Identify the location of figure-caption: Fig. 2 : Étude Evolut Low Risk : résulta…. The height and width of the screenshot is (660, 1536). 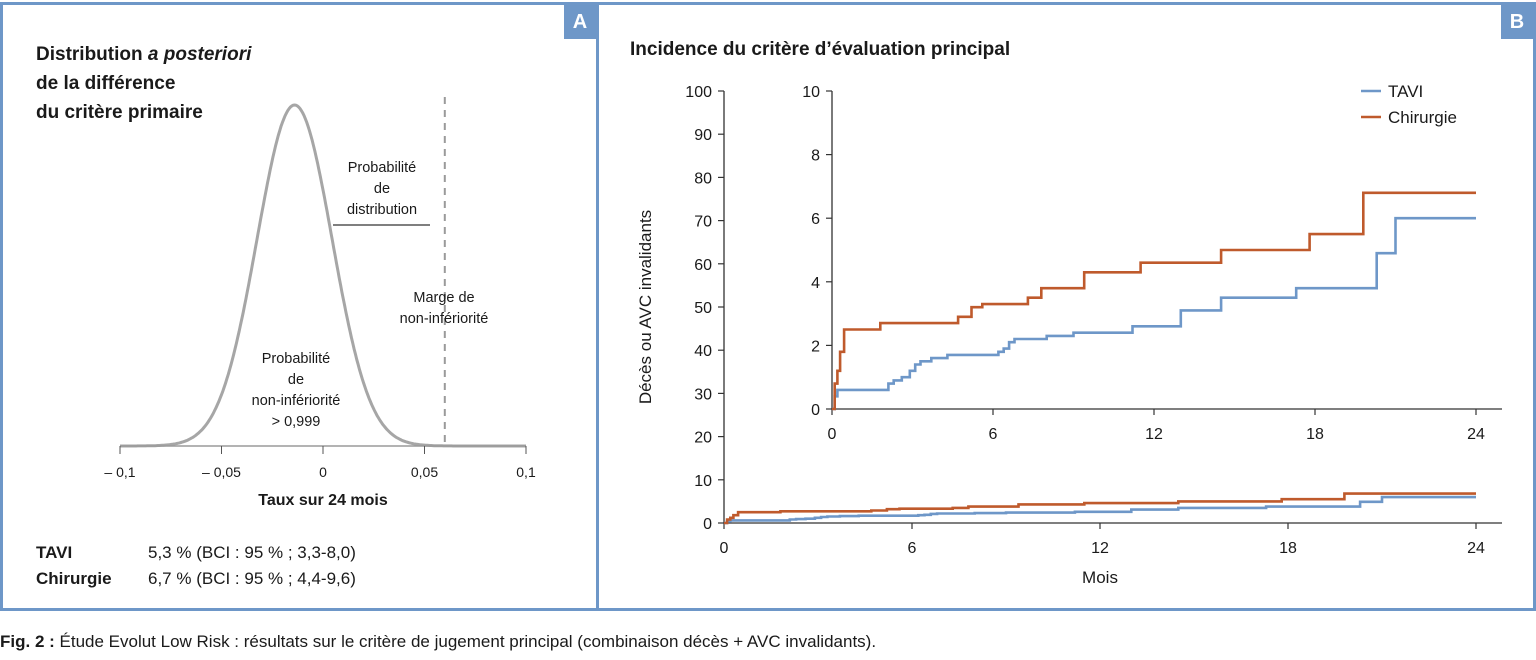
(438, 642).